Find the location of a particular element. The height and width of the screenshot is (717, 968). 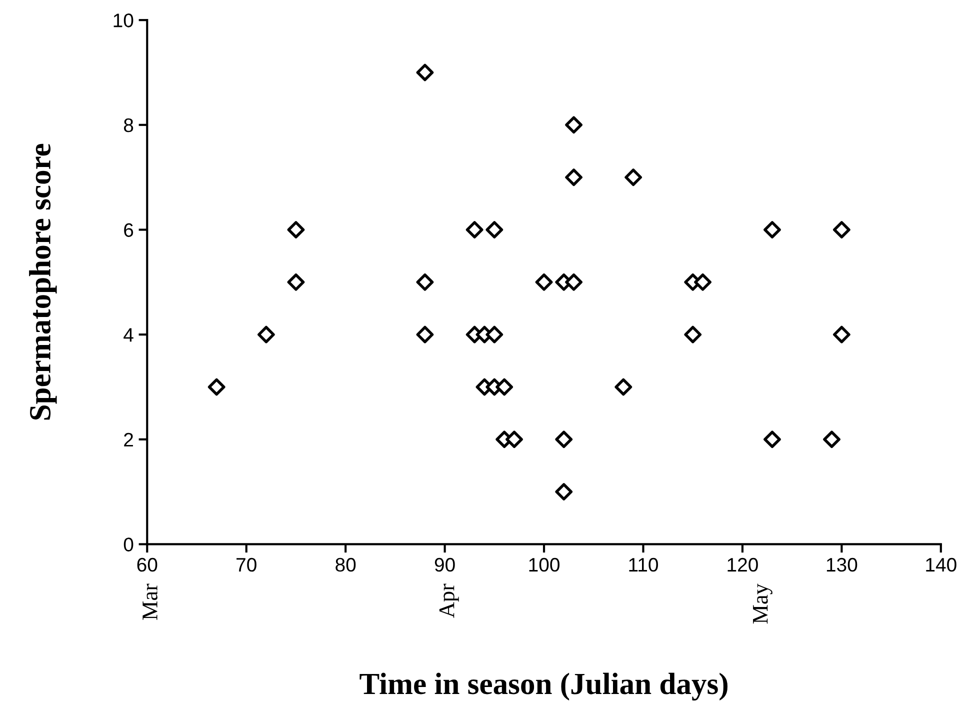

x-axis-title: Time in season (Julian days) is located at coordinates (544, 686).